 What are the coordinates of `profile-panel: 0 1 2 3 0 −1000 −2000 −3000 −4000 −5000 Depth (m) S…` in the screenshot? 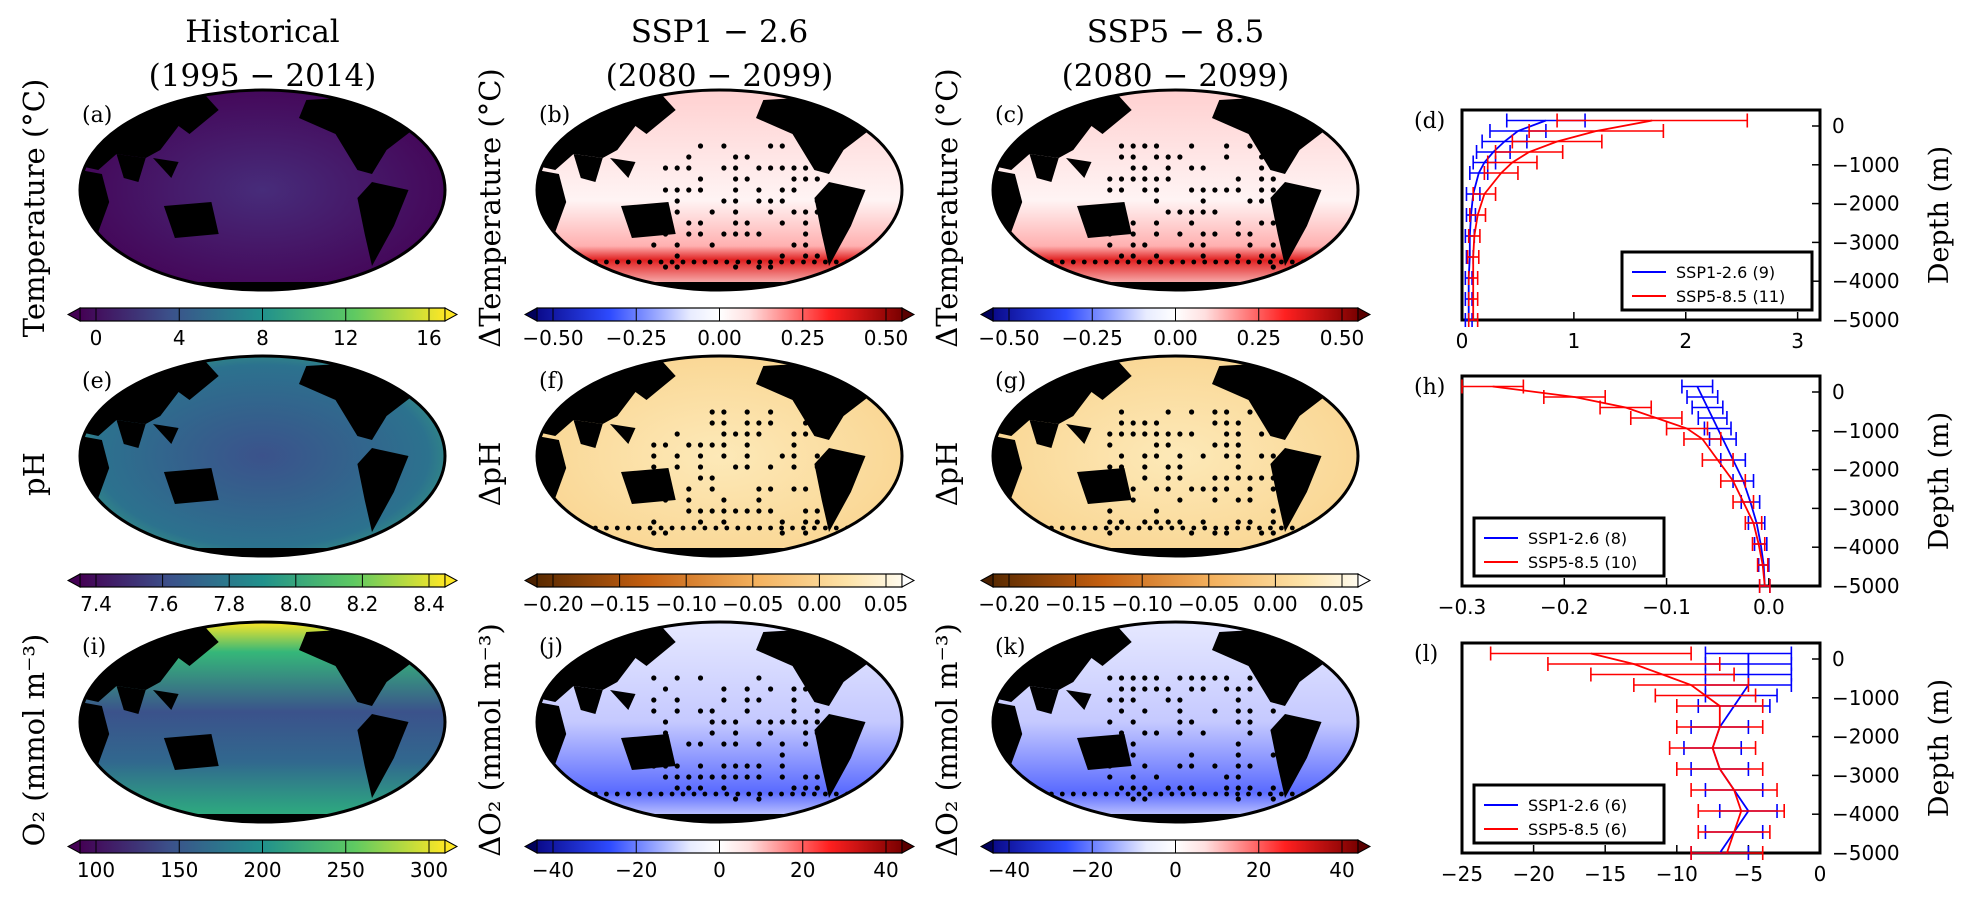 It's located at (1684, 230).